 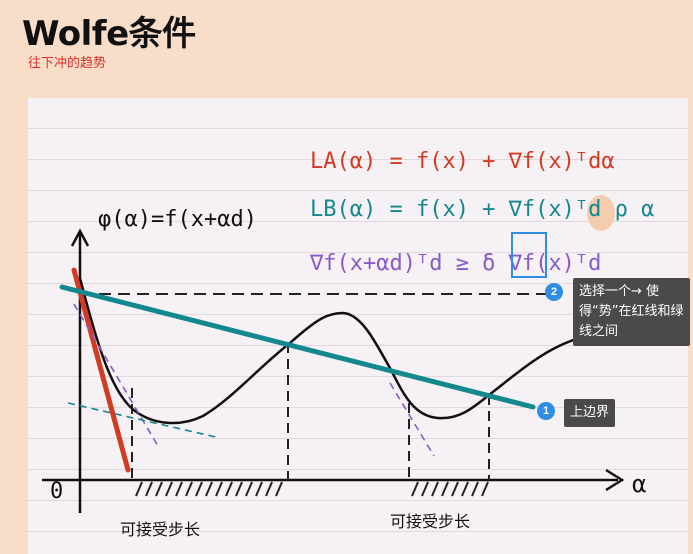 I want to click on equation-LA: LA(α) = f(x) + ∇f(x)ᵀdα, so click(x=462, y=161).